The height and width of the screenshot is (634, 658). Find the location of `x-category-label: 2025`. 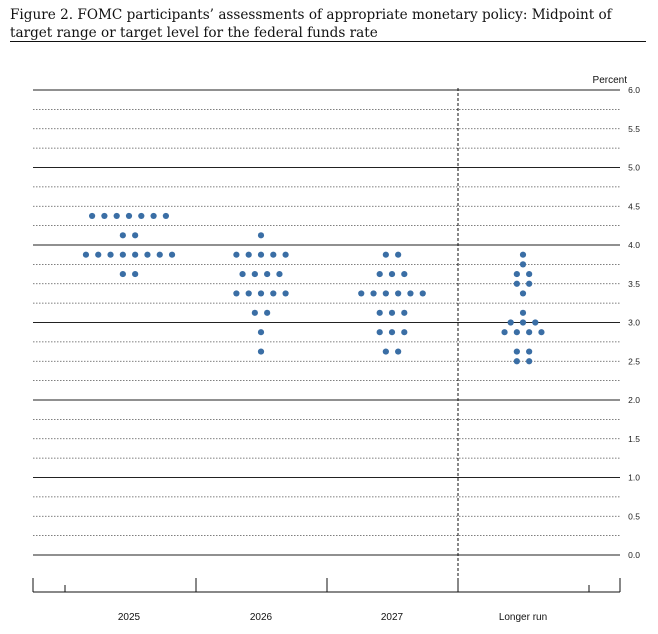

x-category-label: 2025 is located at coordinates (129, 617).